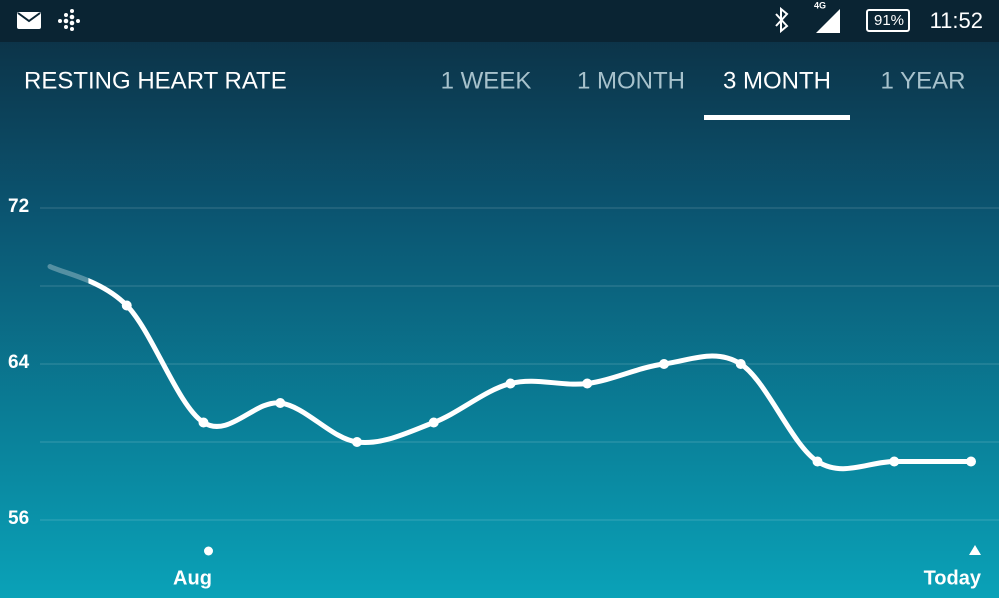 The image size is (999, 598). What do you see at coordinates (953, 578) in the screenshot?
I see `x-tick-label: Today` at bounding box center [953, 578].